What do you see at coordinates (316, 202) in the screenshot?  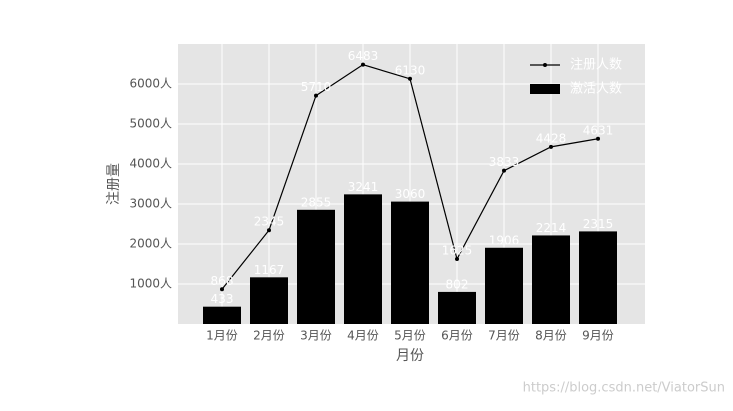 I see `data-label: 2855` at bounding box center [316, 202].